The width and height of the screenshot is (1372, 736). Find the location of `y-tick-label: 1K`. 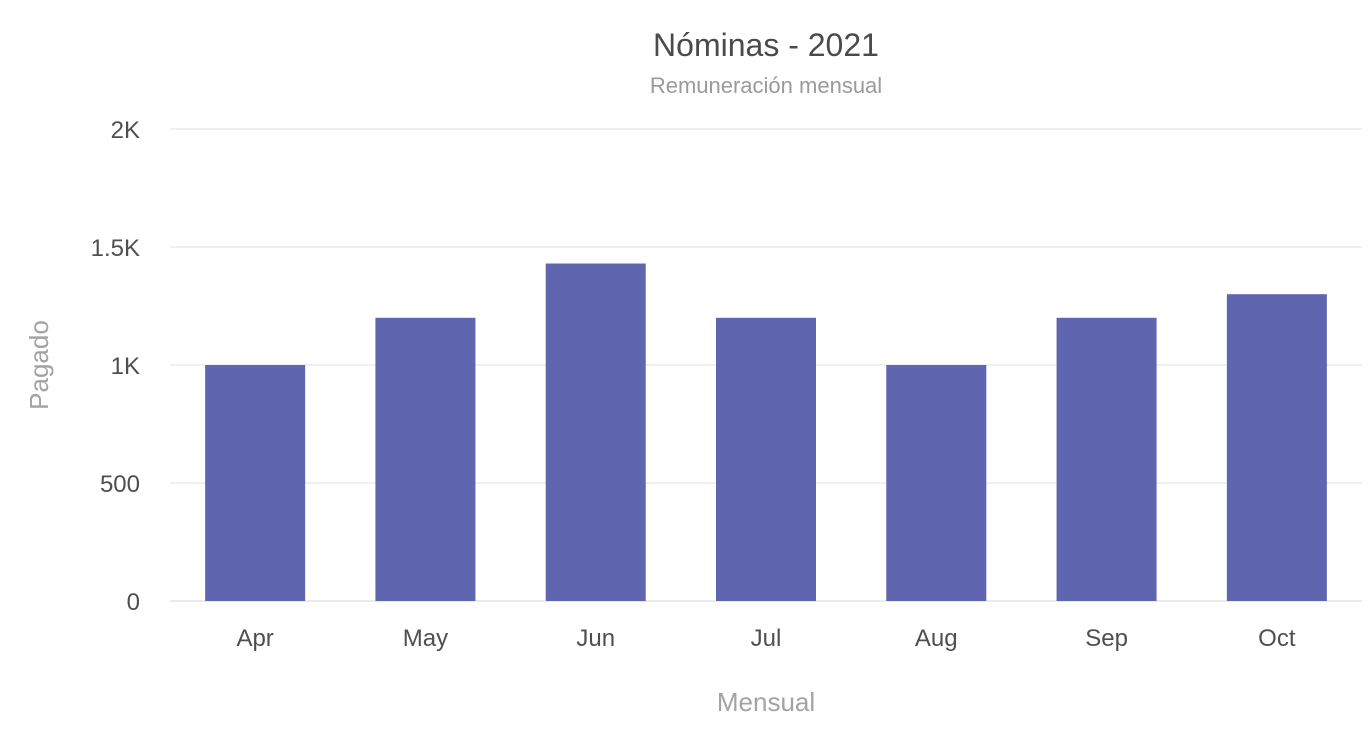

y-tick-label: 1K is located at coordinates (125, 366).